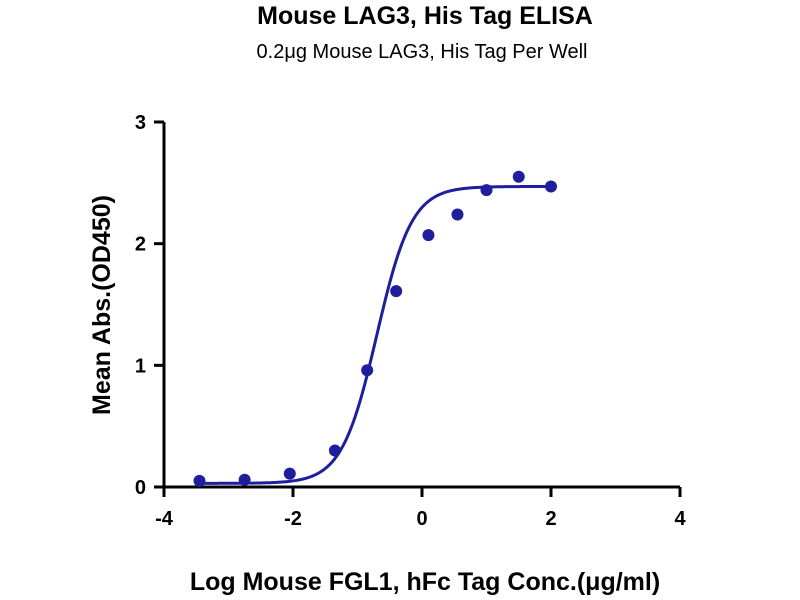 This screenshot has height=600, width=800. I want to click on y-tick-label: 3, so click(140, 123).